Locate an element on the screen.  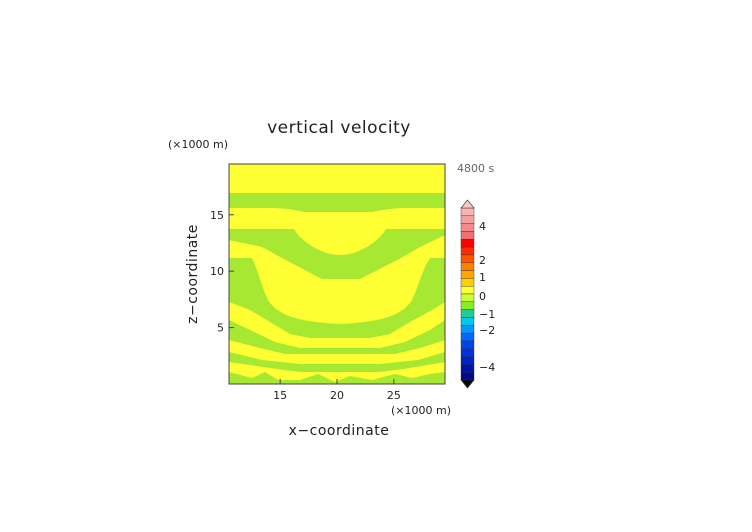
x-tick-label: 20 is located at coordinates (337, 395).